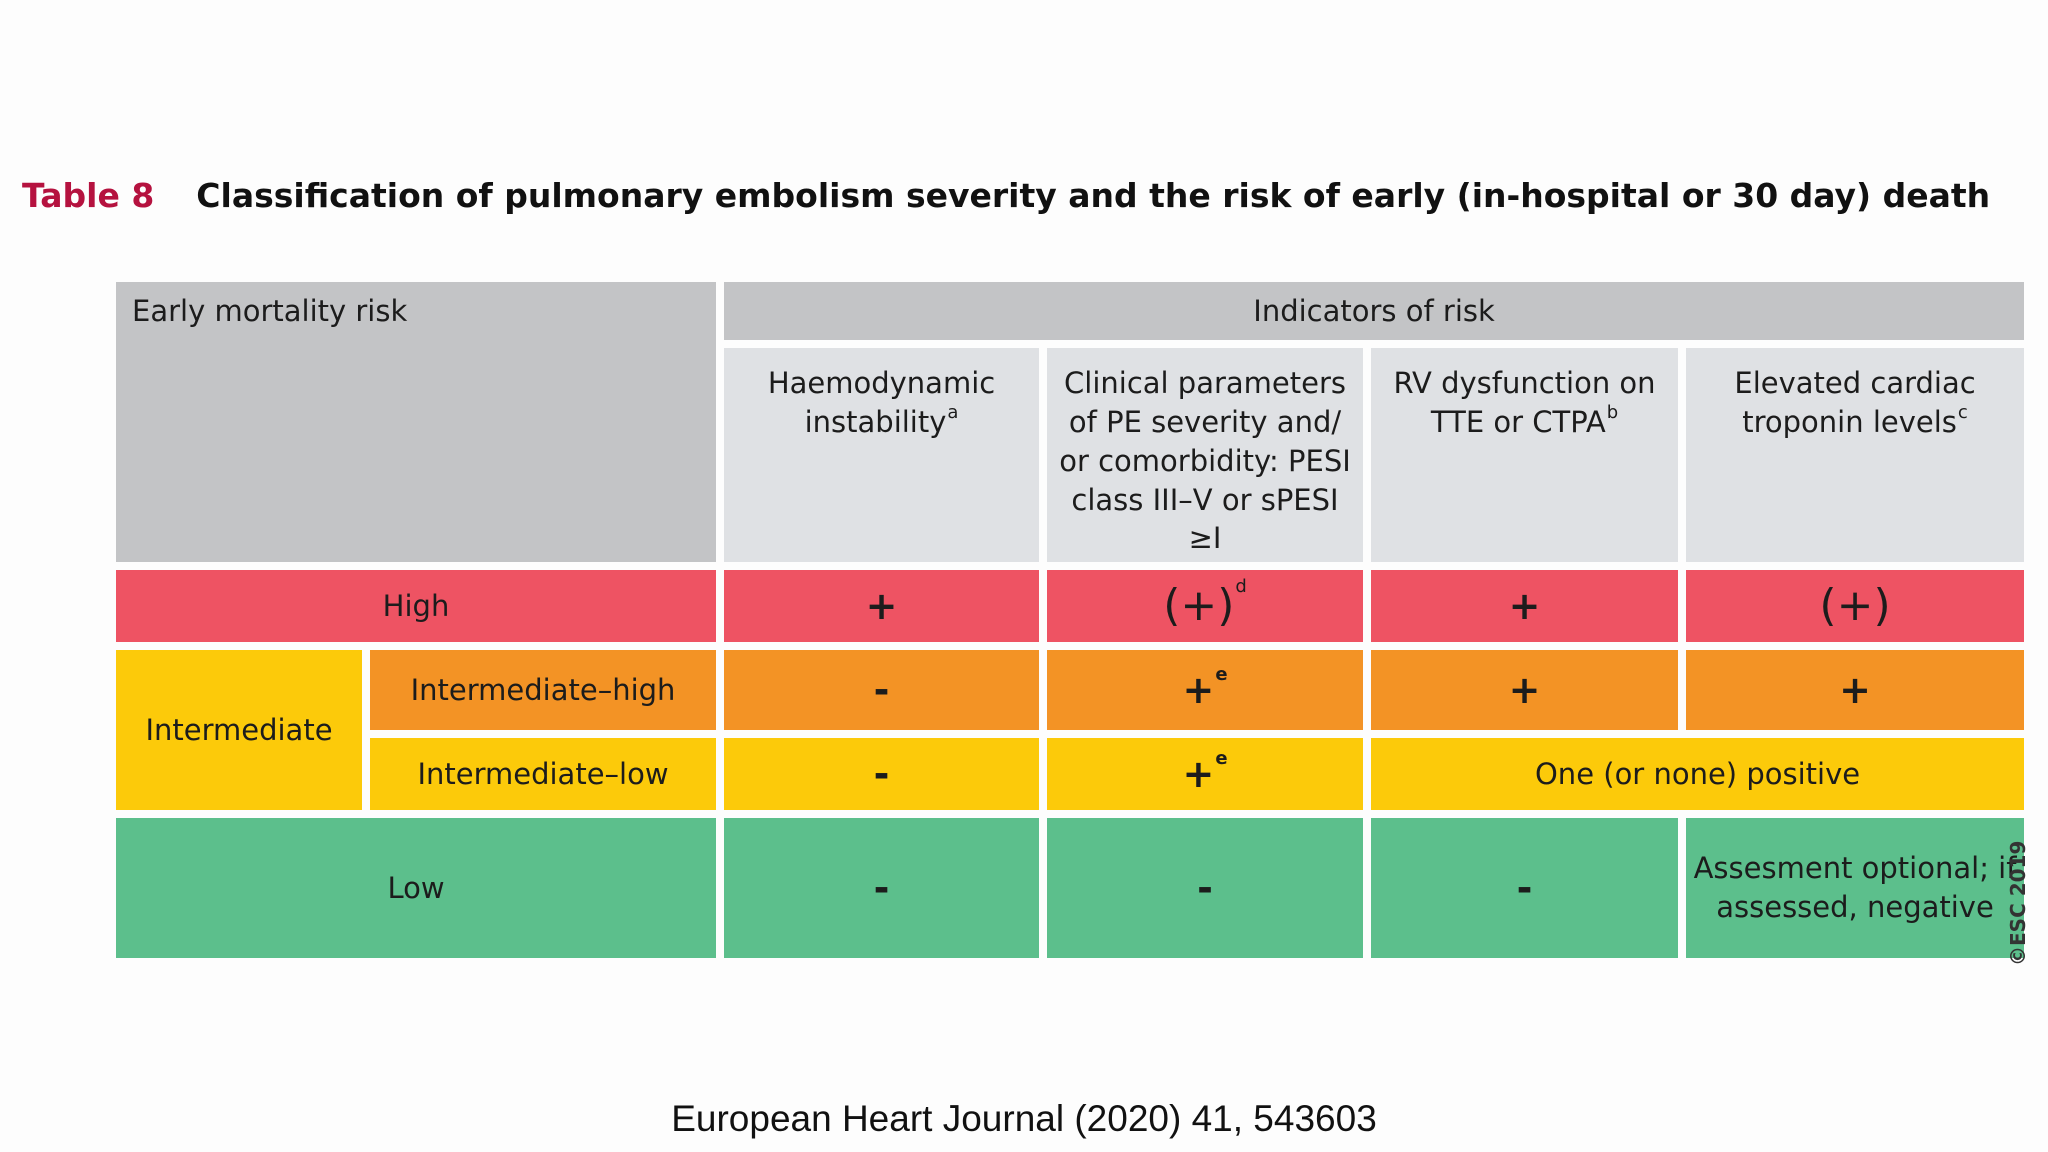 The width and height of the screenshot is (2048, 1152). I want to click on cell-ih-clinical: +e, so click(1205, 690).